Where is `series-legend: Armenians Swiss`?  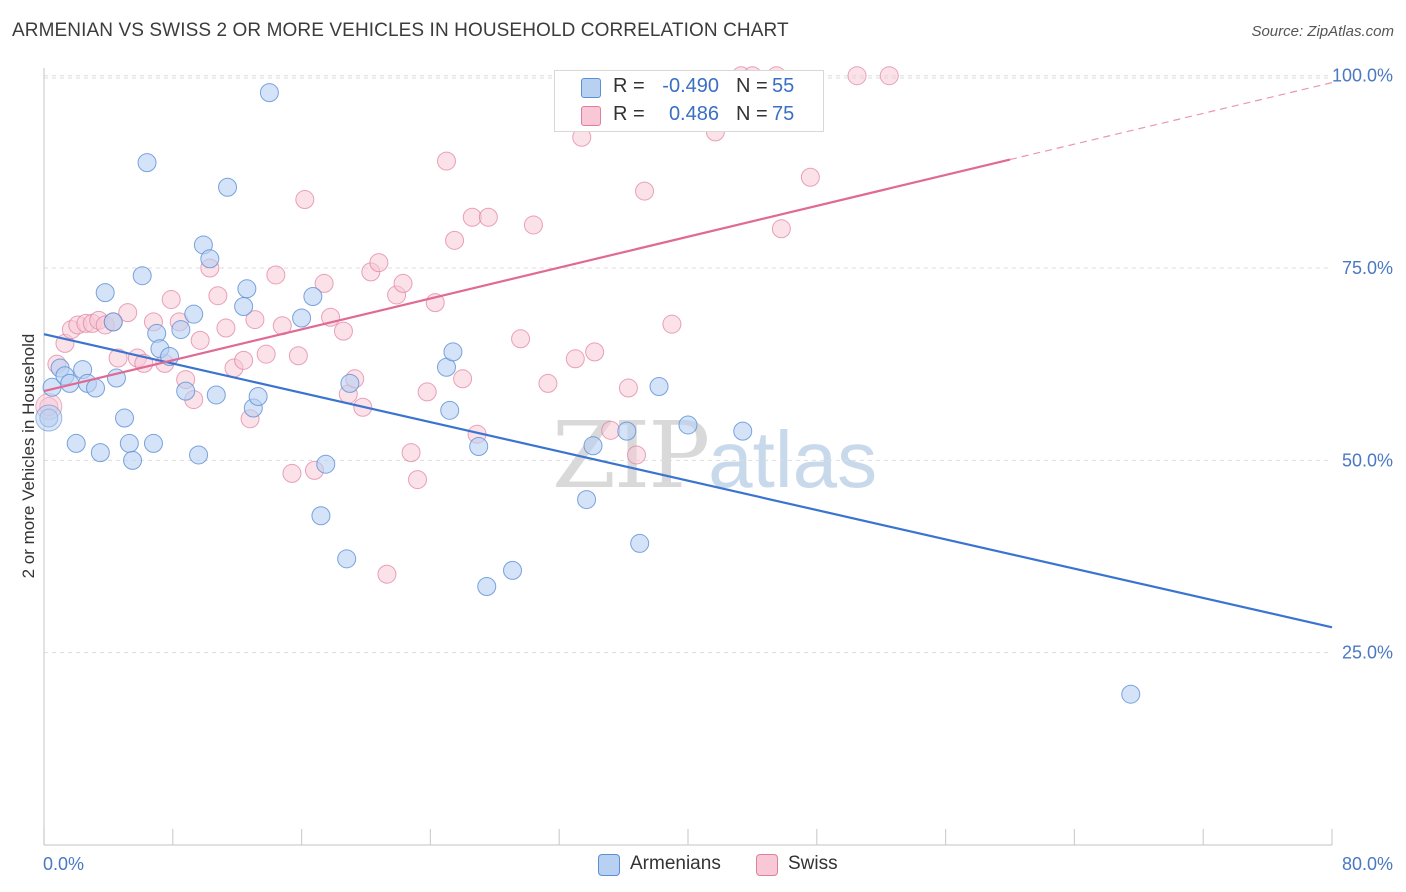
series-legend: Armenians Swiss is located at coordinates (703, 865).